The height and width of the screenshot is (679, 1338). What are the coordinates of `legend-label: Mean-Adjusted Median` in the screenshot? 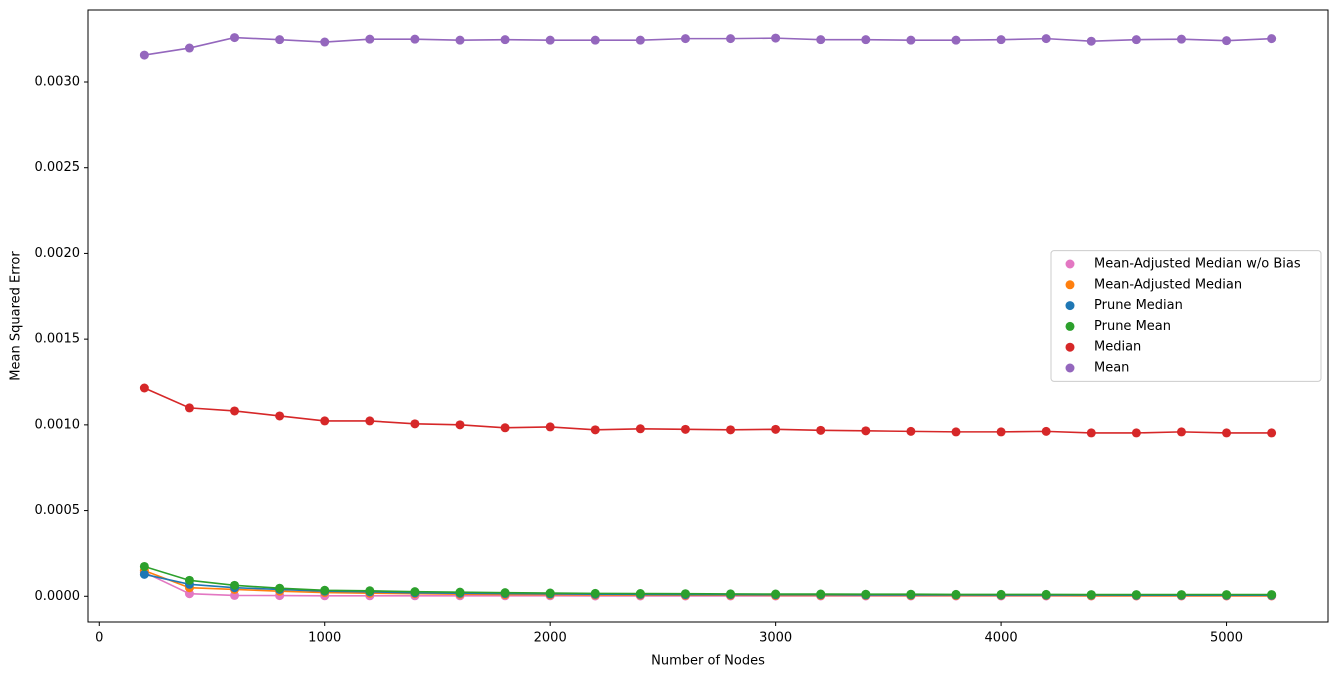 It's located at (1168, 284).